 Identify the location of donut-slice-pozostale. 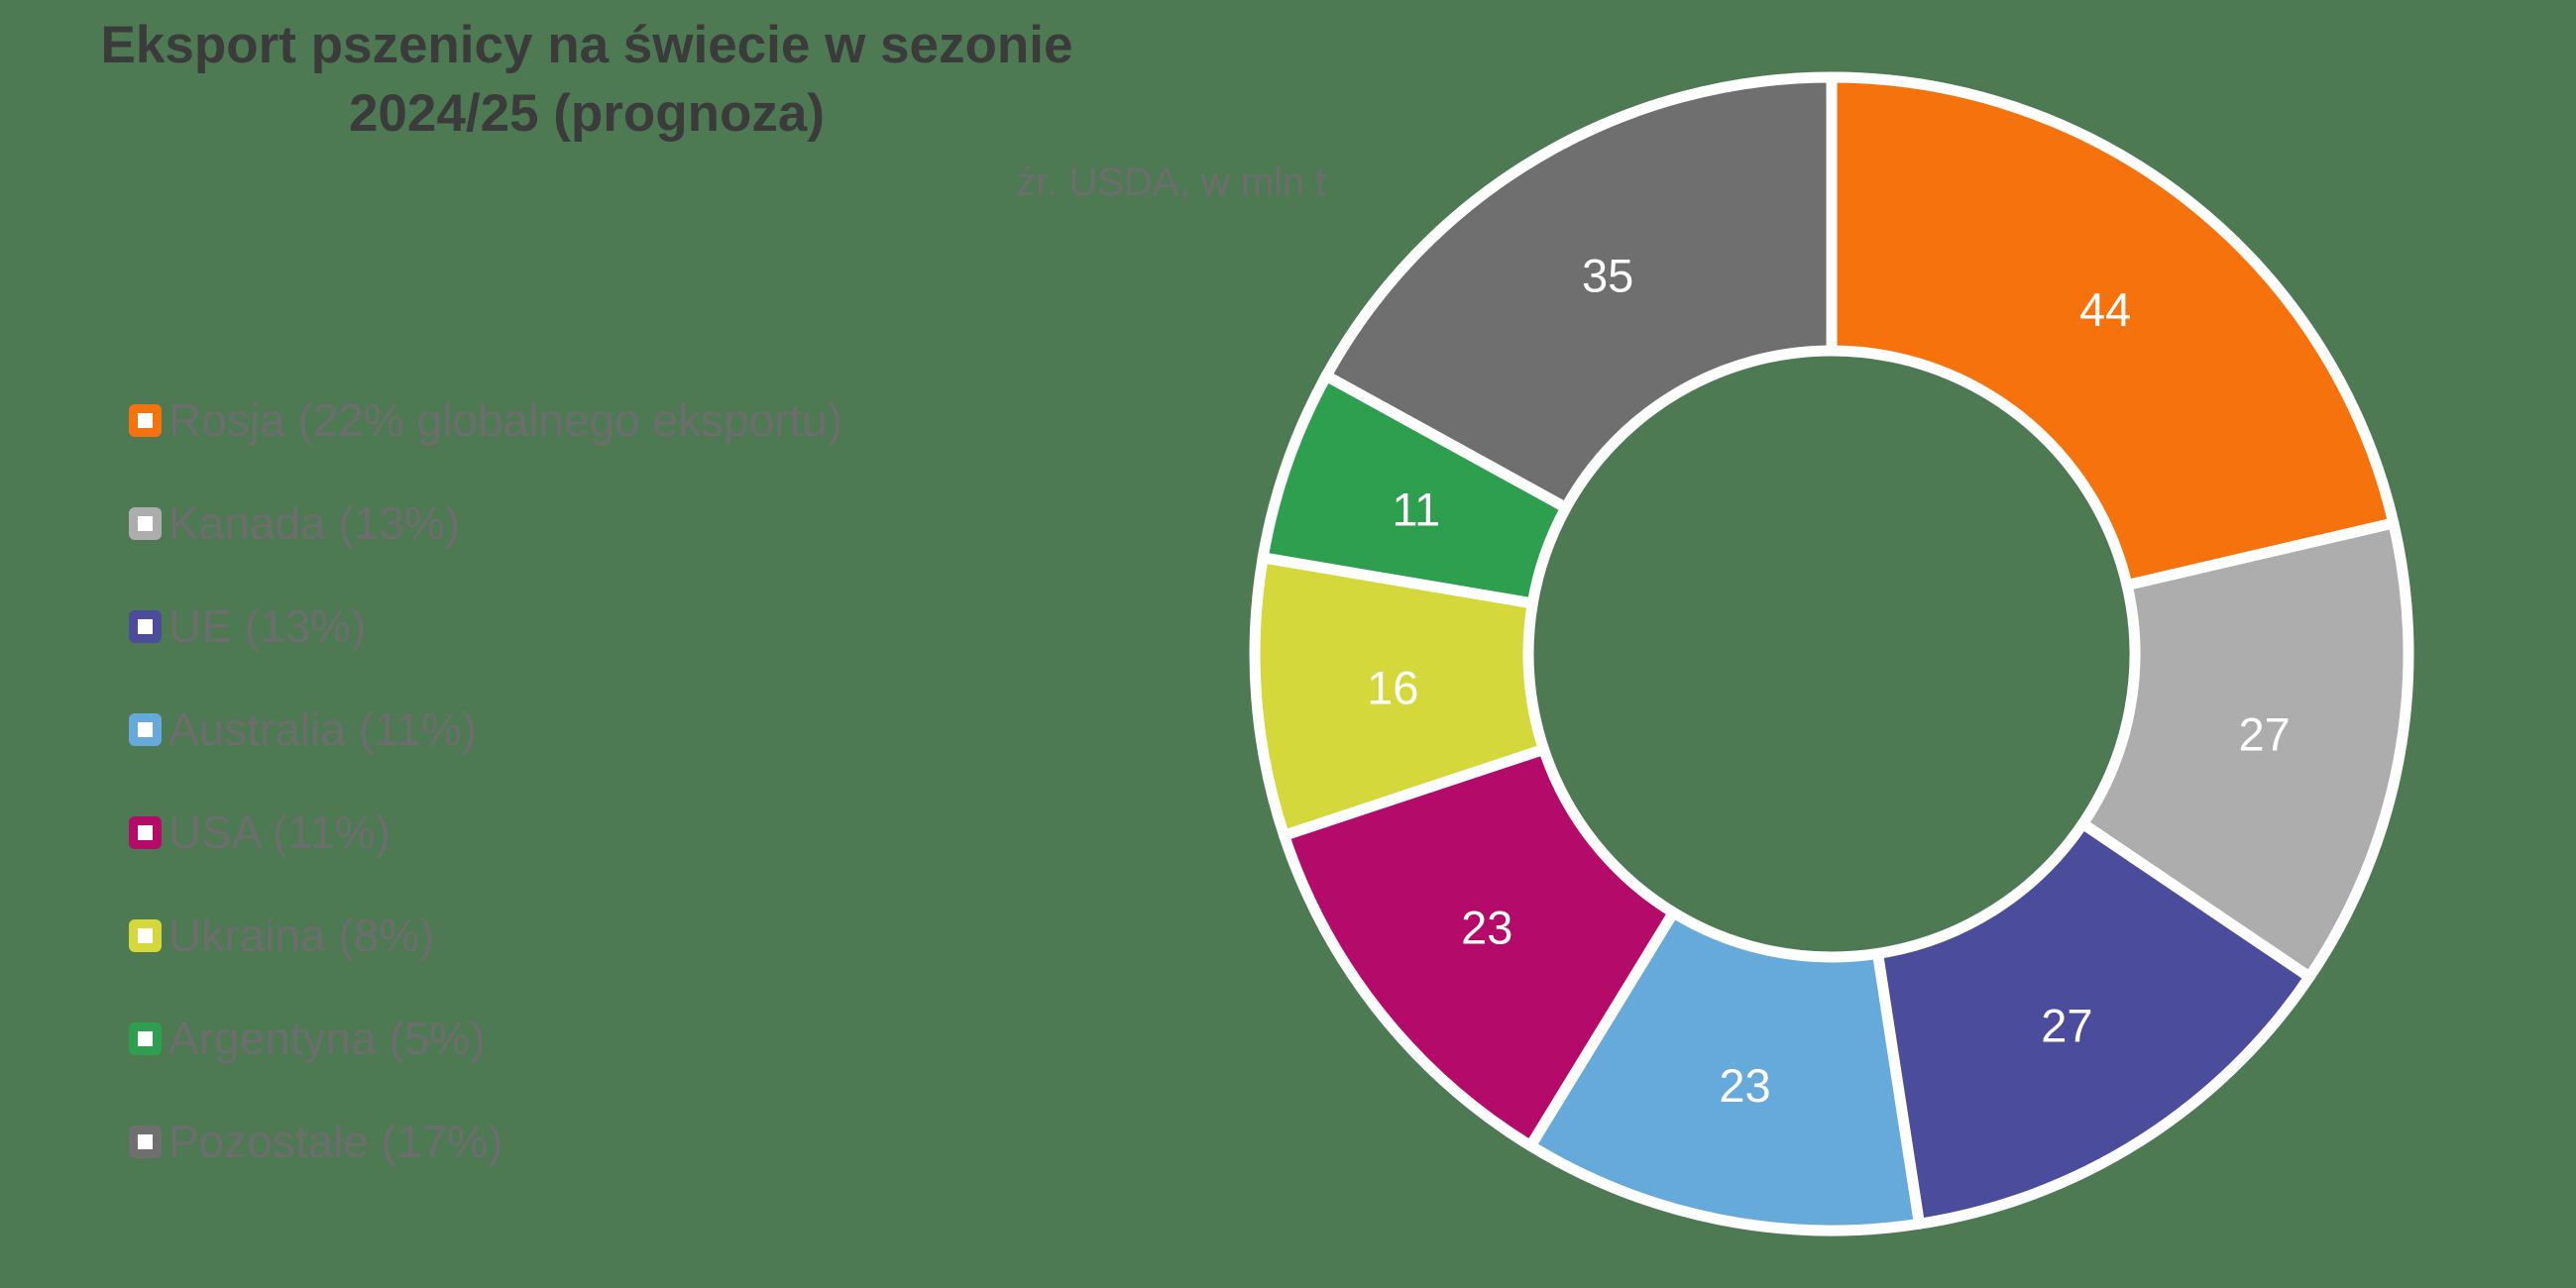
(1579, 292).